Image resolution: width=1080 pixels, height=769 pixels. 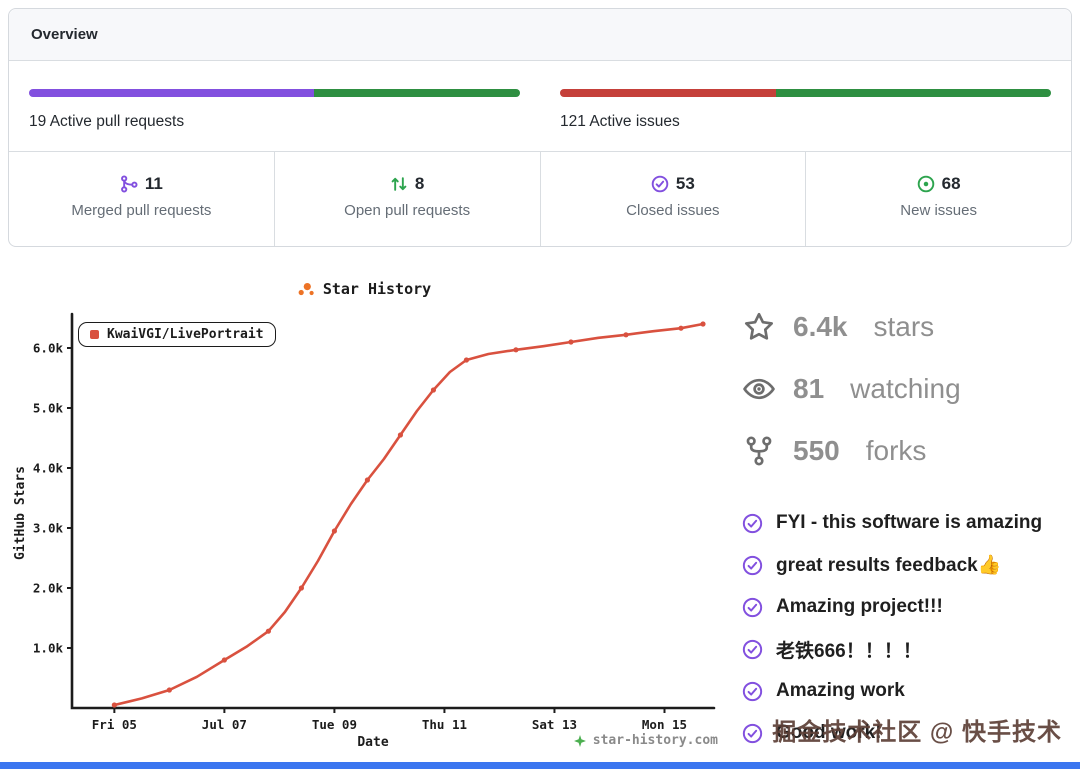 What do you see at coordinates (925, 184) in the screenshot?
I see `issue-opened-icon` at bounding box center [925, 184].